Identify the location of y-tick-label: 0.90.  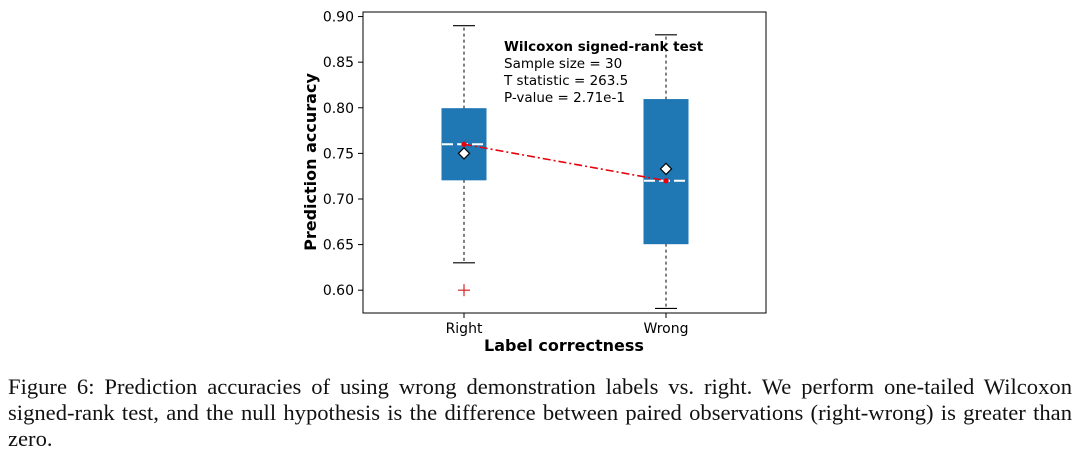
(338, 18).